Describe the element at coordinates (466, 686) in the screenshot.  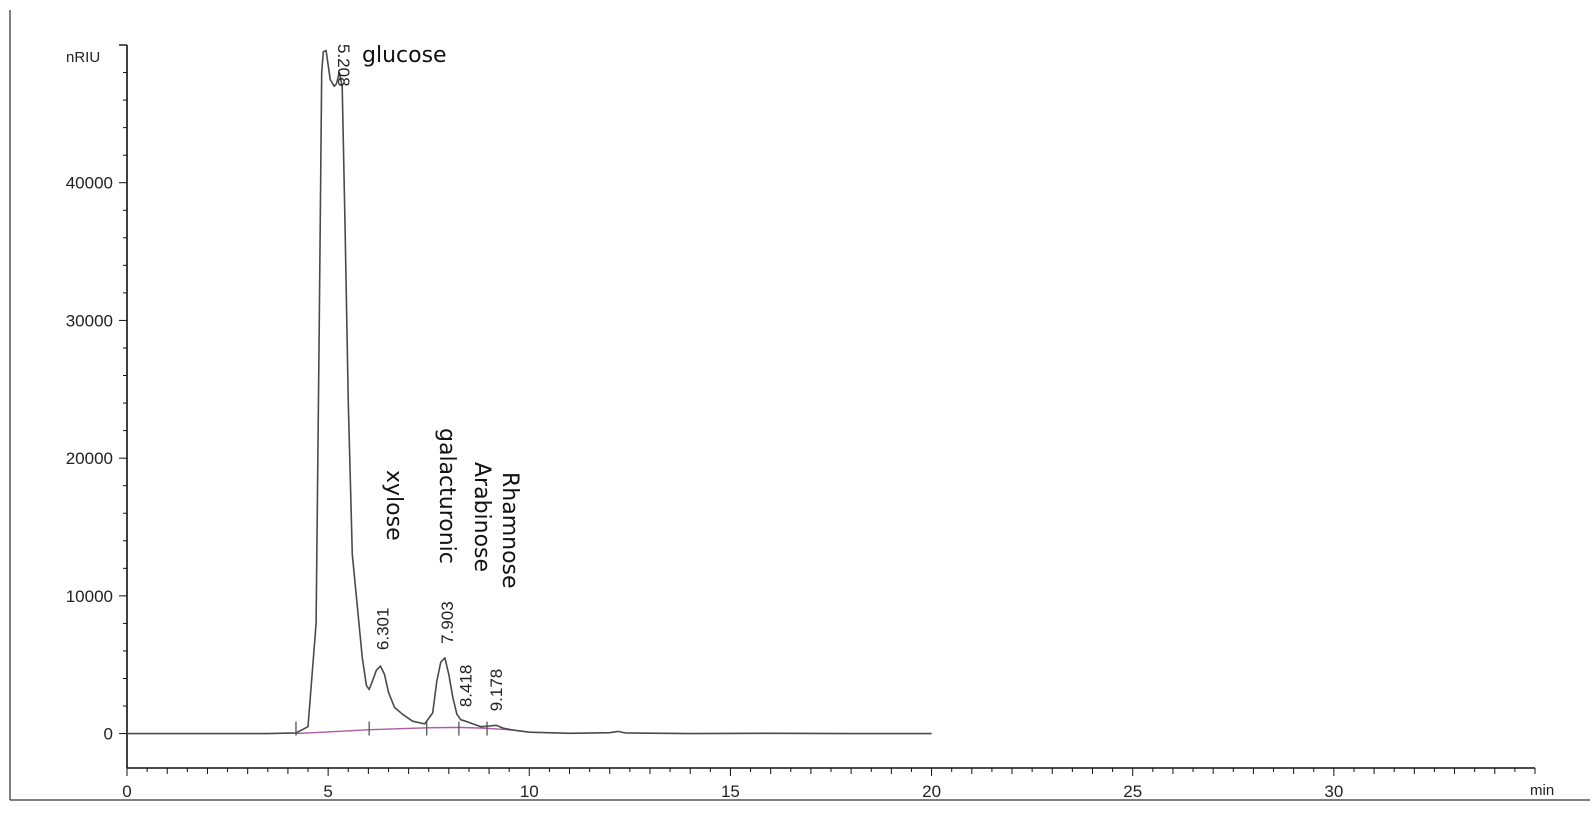
I see `peak-rt-label: 8.418` at that location.